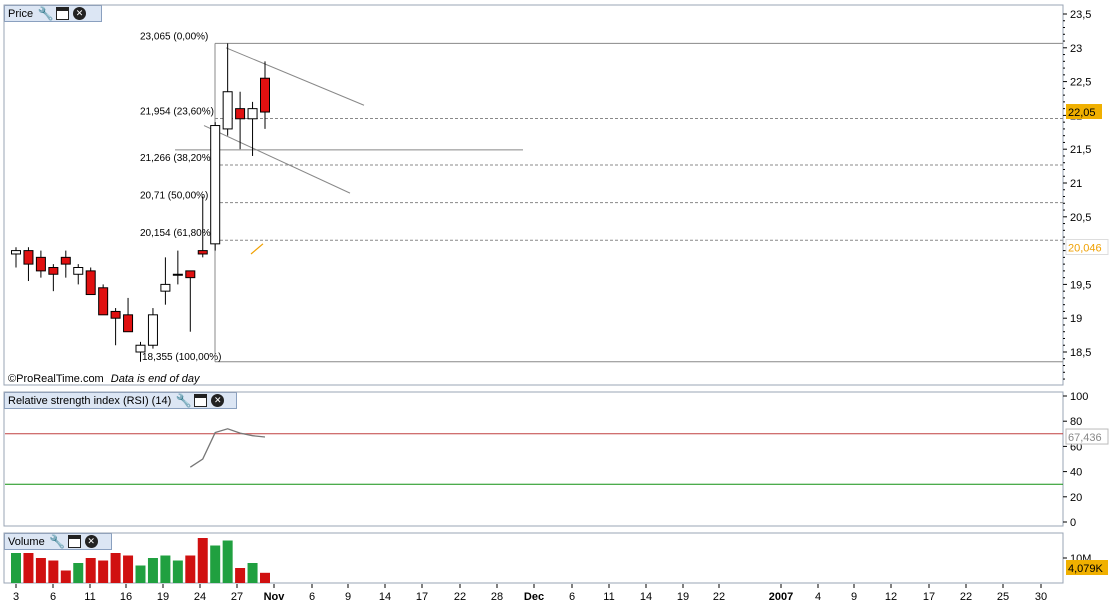  Describe the element at coordinates (1079, 397) in the screenshot. I see `rsi-tick-label: 100` at that location.